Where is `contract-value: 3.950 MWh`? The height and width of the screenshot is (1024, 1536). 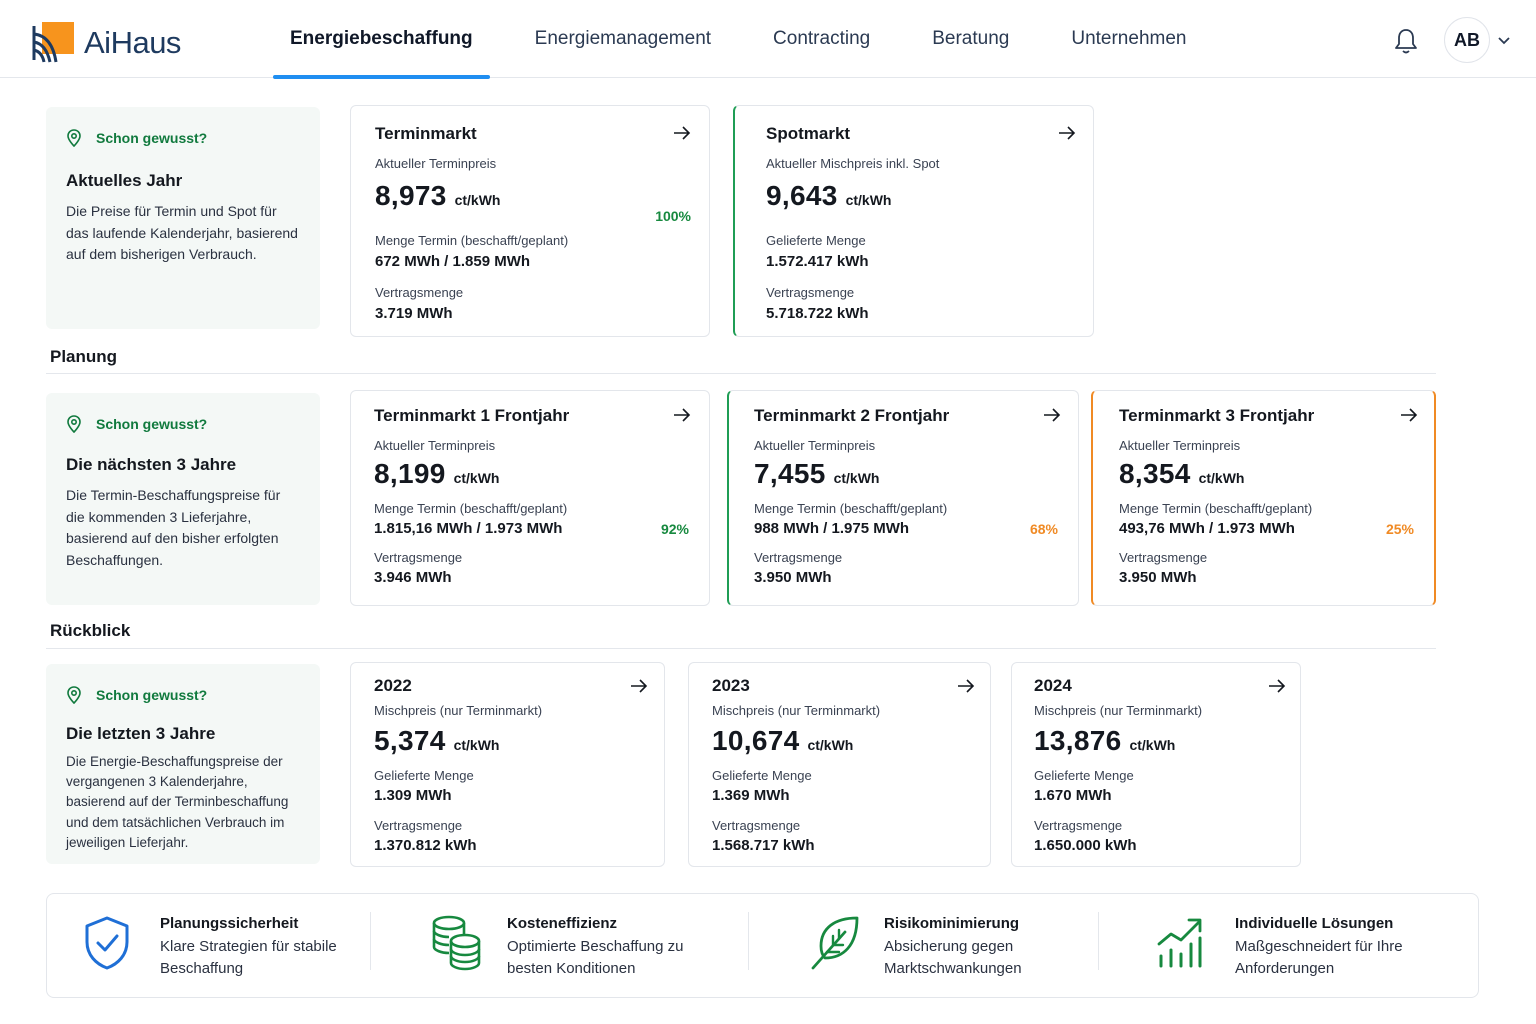 contract-value: 3.950 MWh is located at coordinates (1158, 577).